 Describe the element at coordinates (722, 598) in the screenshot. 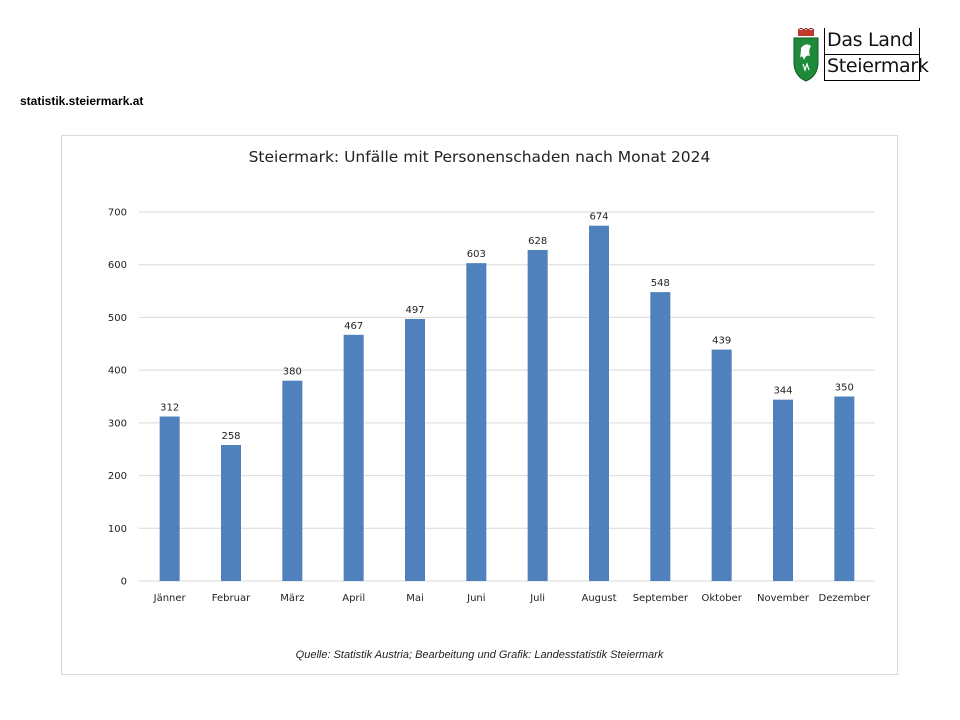

I see `x-tick-label: Oktober` at that location.